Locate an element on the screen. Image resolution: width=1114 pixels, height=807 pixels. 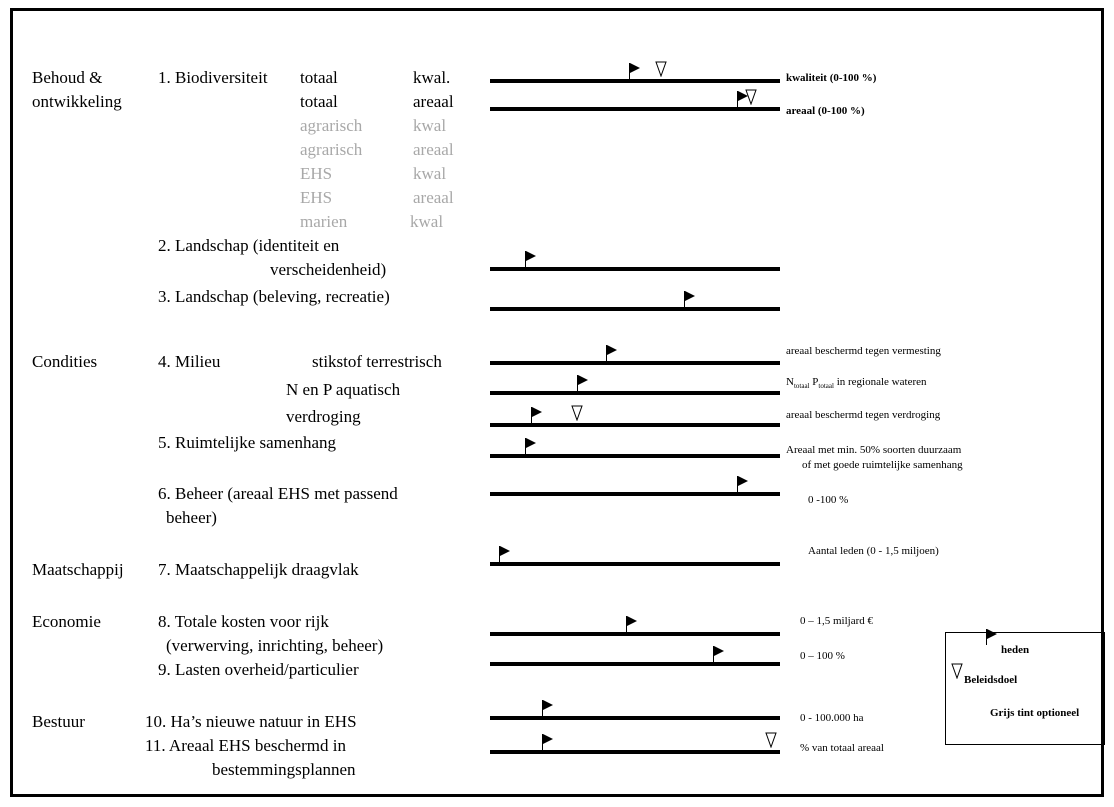
scale-7: Aantal leden (0 - 1,5 miljoen) is located at coordinates (873, 551).